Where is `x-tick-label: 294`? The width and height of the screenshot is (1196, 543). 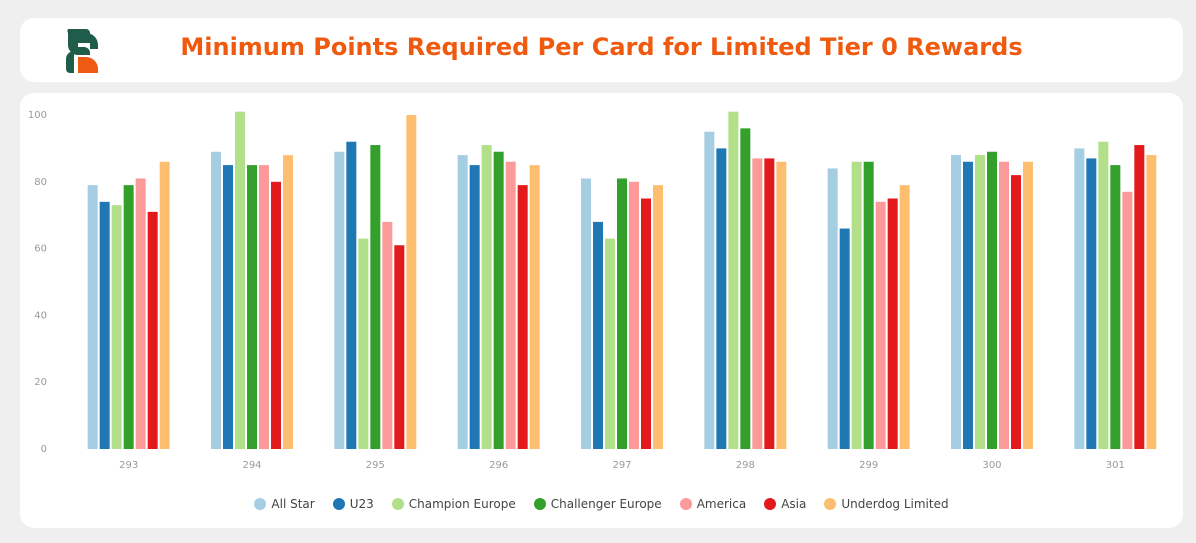
x-tick-label: 294 is located at coordinates (251, 465).